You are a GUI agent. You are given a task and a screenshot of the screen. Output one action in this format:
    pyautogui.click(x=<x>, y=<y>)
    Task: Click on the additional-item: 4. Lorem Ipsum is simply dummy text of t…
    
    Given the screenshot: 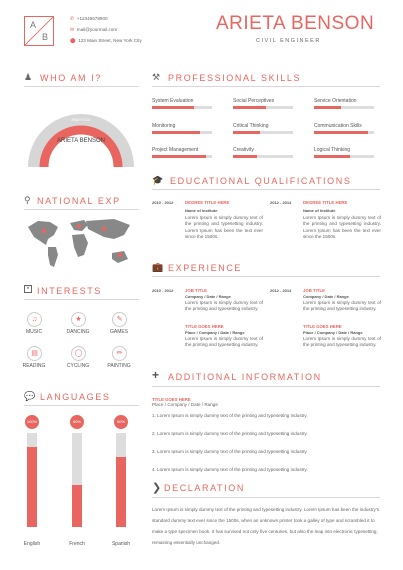 What is the action you would take?
    pyautogui.click(x=230, y=469)
    